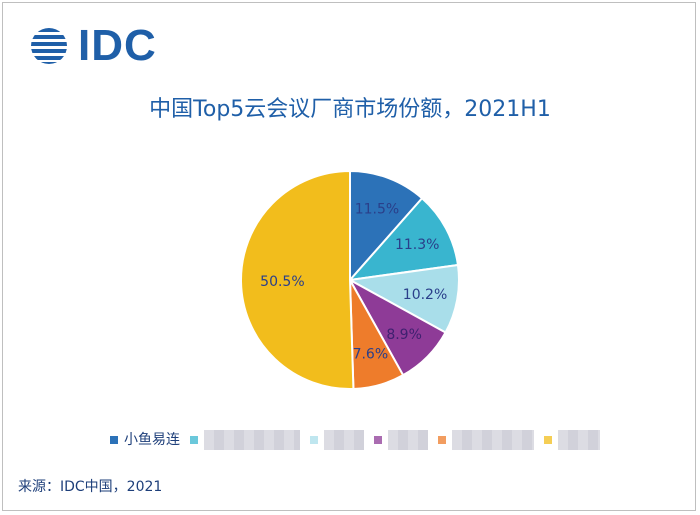 The width and height of the screenshot is (700, 515). I want to click on idc-logo: IDC, so click(93, 46).